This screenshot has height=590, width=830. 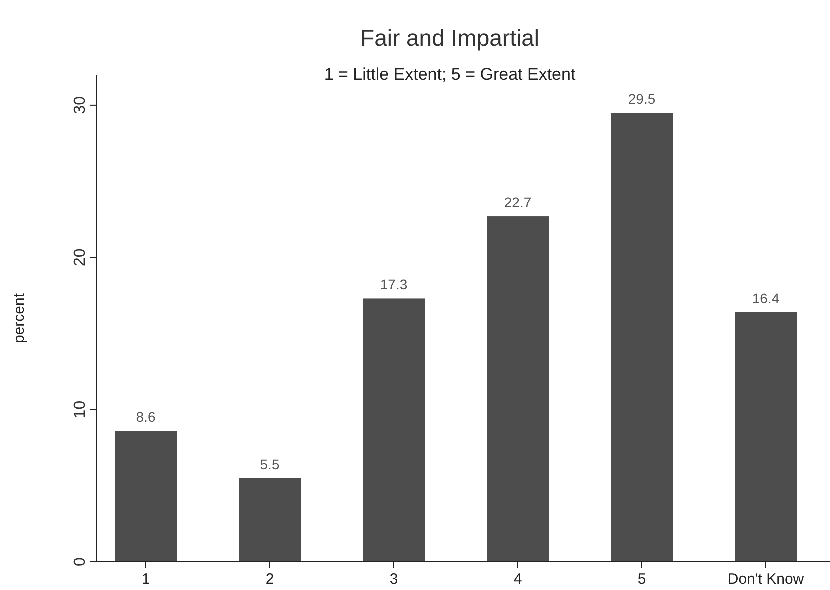 What do you see at coordinates (450, 38) in the screenshot?
I see `chart-title: Fair and Impartial` at bounding box center [450, 38].